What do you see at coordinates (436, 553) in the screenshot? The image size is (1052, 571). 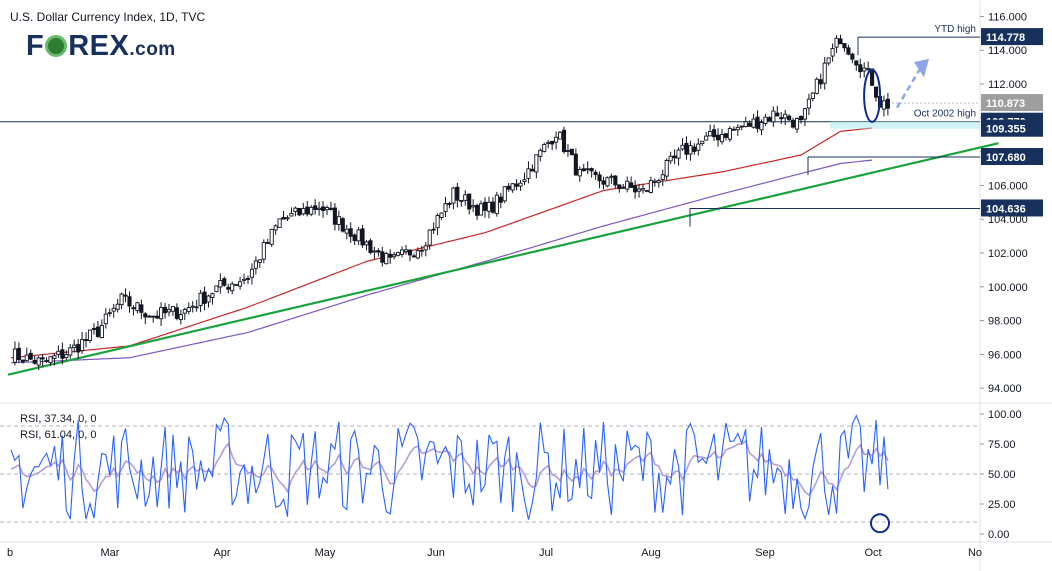 I see `x-tick-label: Jun` at bounding box center [436, 553].